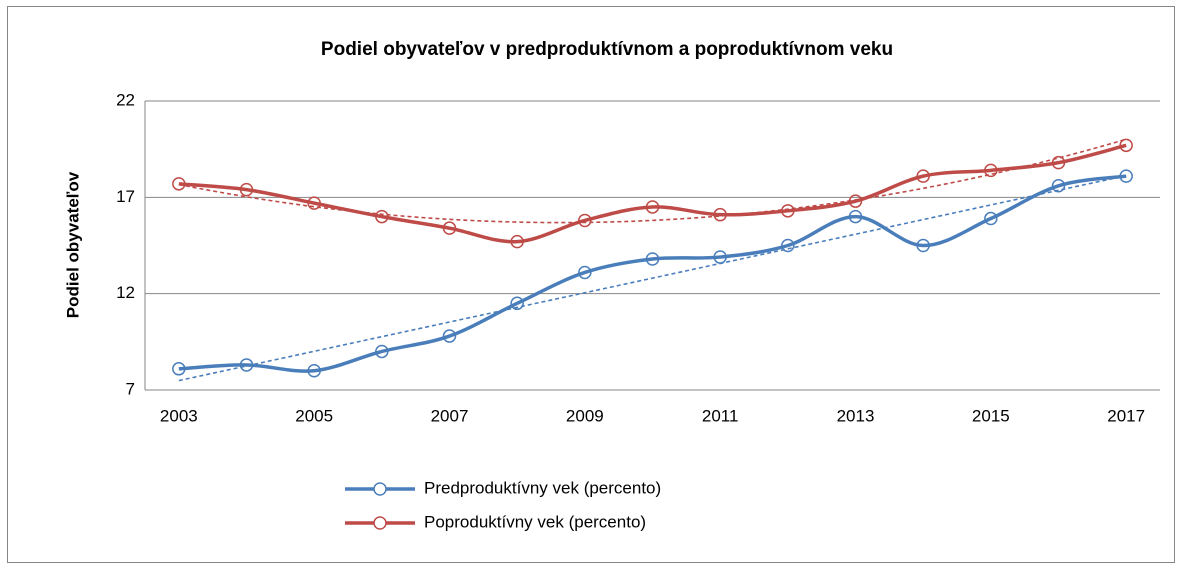 This screenshot has height=572, width=1183. Describe the element at coordinates (125, 196) in the screenshot. I see `y-tick-label: 17` at that location.